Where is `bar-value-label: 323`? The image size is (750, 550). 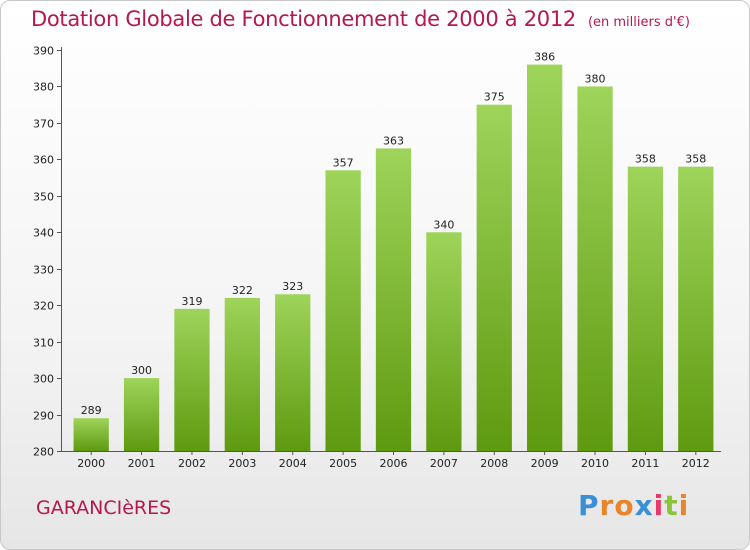
bar-value-label: 323 is located at coordinates (292, 286).